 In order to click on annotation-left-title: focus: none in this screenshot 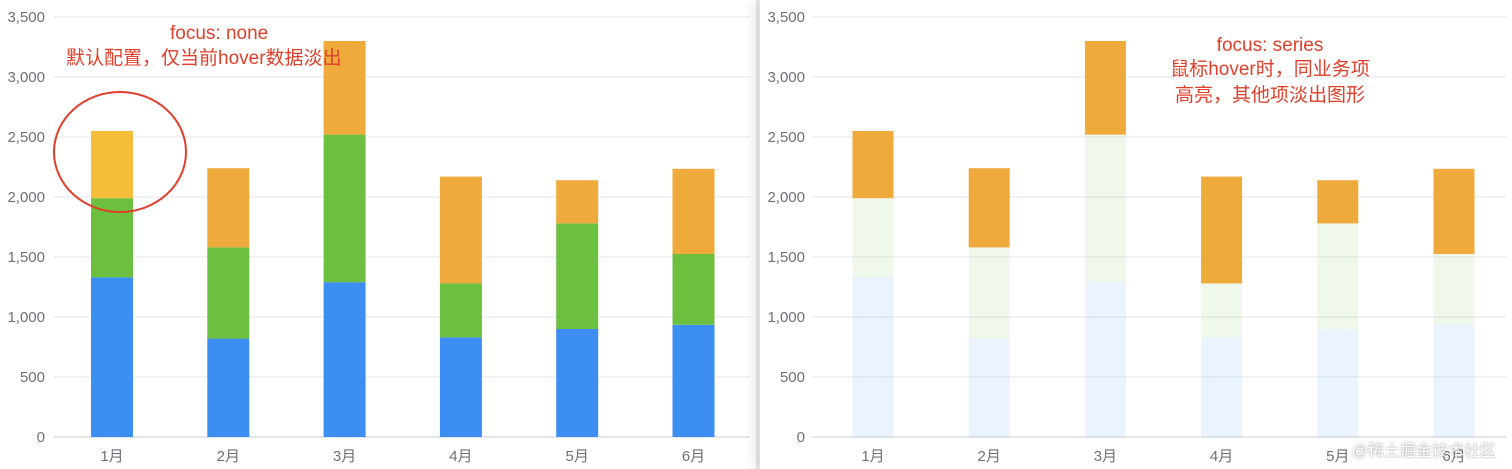, I will do `click(219, 33)`.